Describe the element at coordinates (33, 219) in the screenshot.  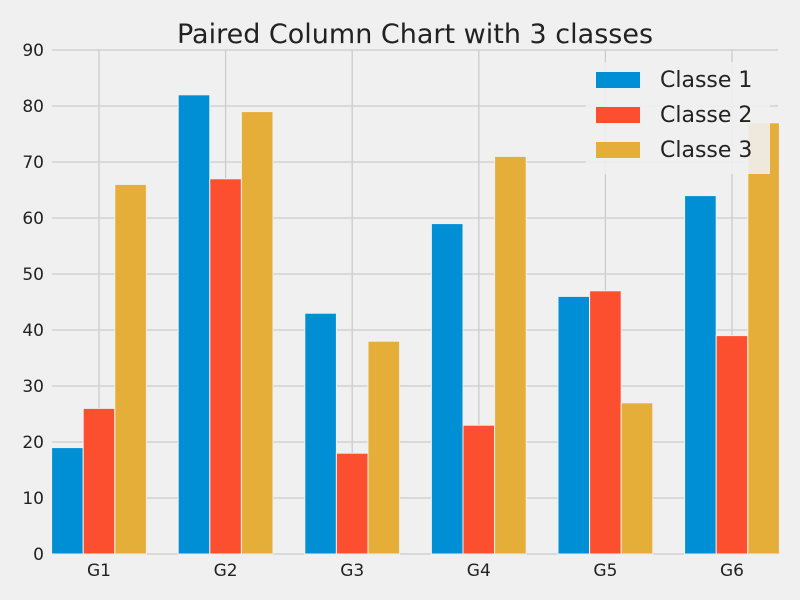
I see `y-tick-label-60: 60` at that location.